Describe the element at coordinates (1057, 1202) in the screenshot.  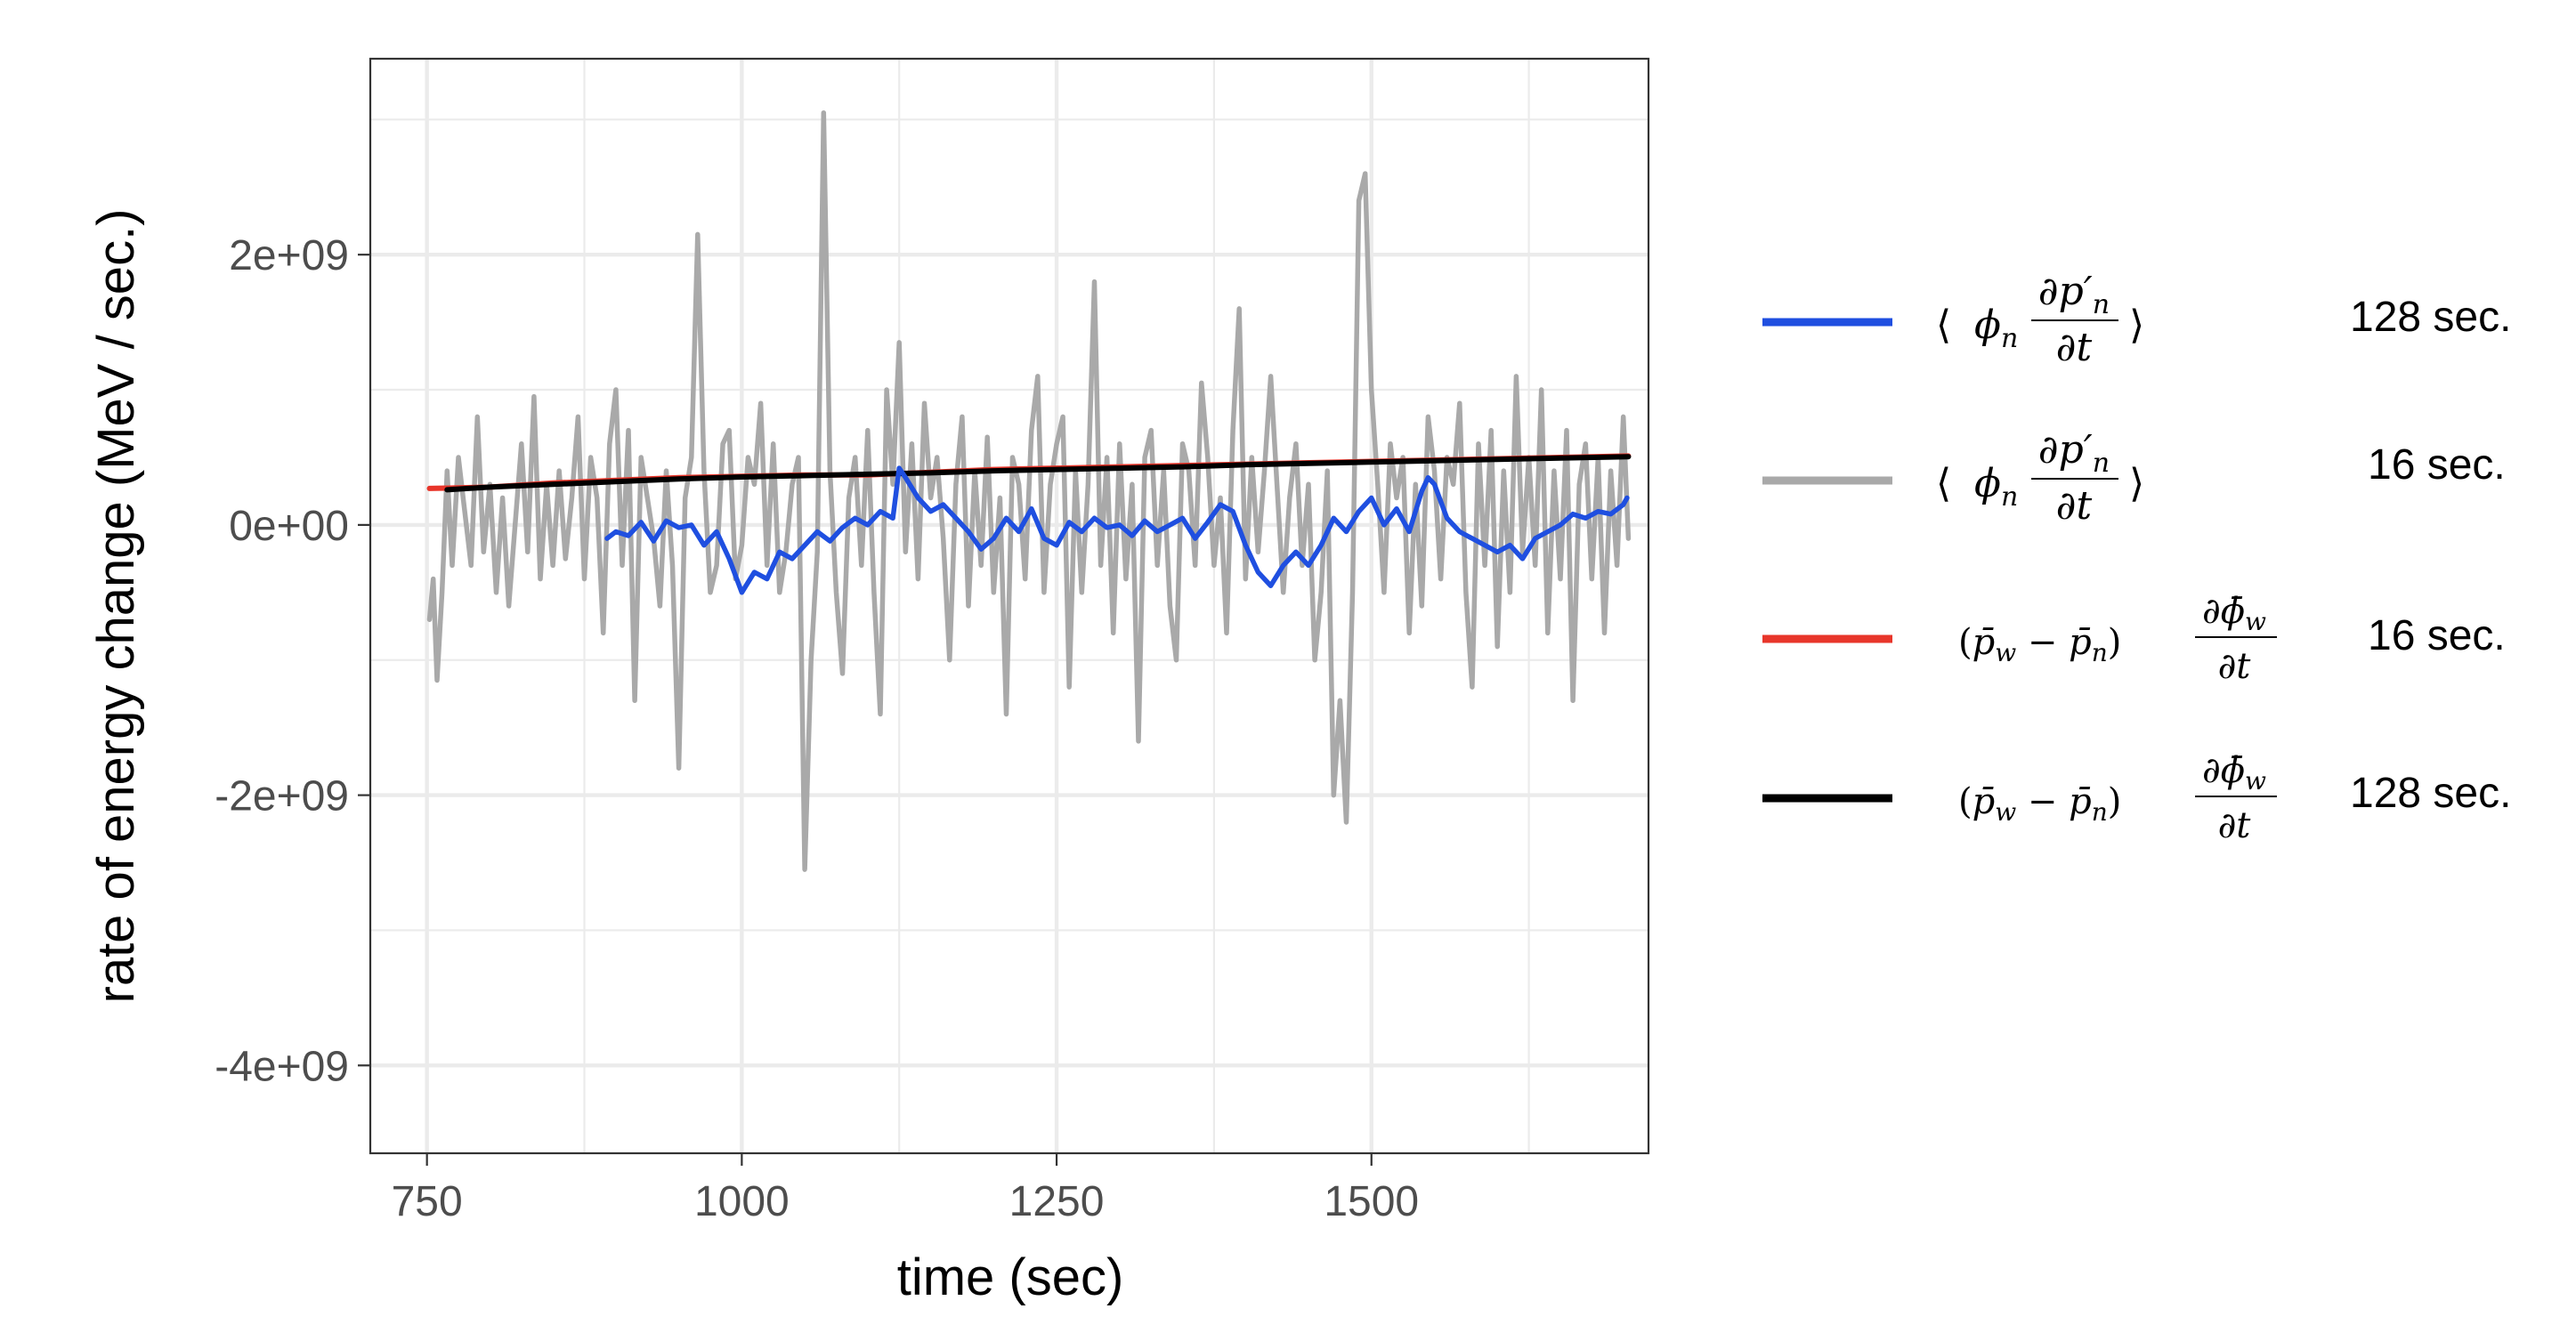
I see `x-tick-label: 1250` at that location.